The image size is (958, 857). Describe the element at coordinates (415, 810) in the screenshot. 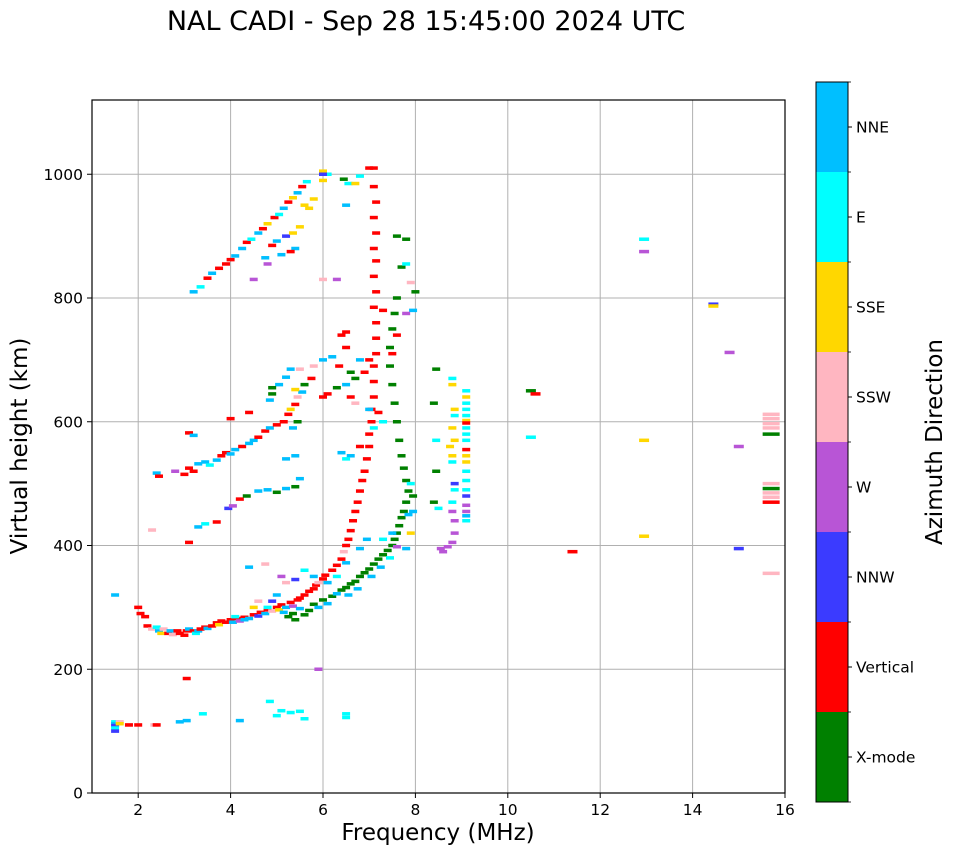

I see `x-tick-label: 8` at that location.